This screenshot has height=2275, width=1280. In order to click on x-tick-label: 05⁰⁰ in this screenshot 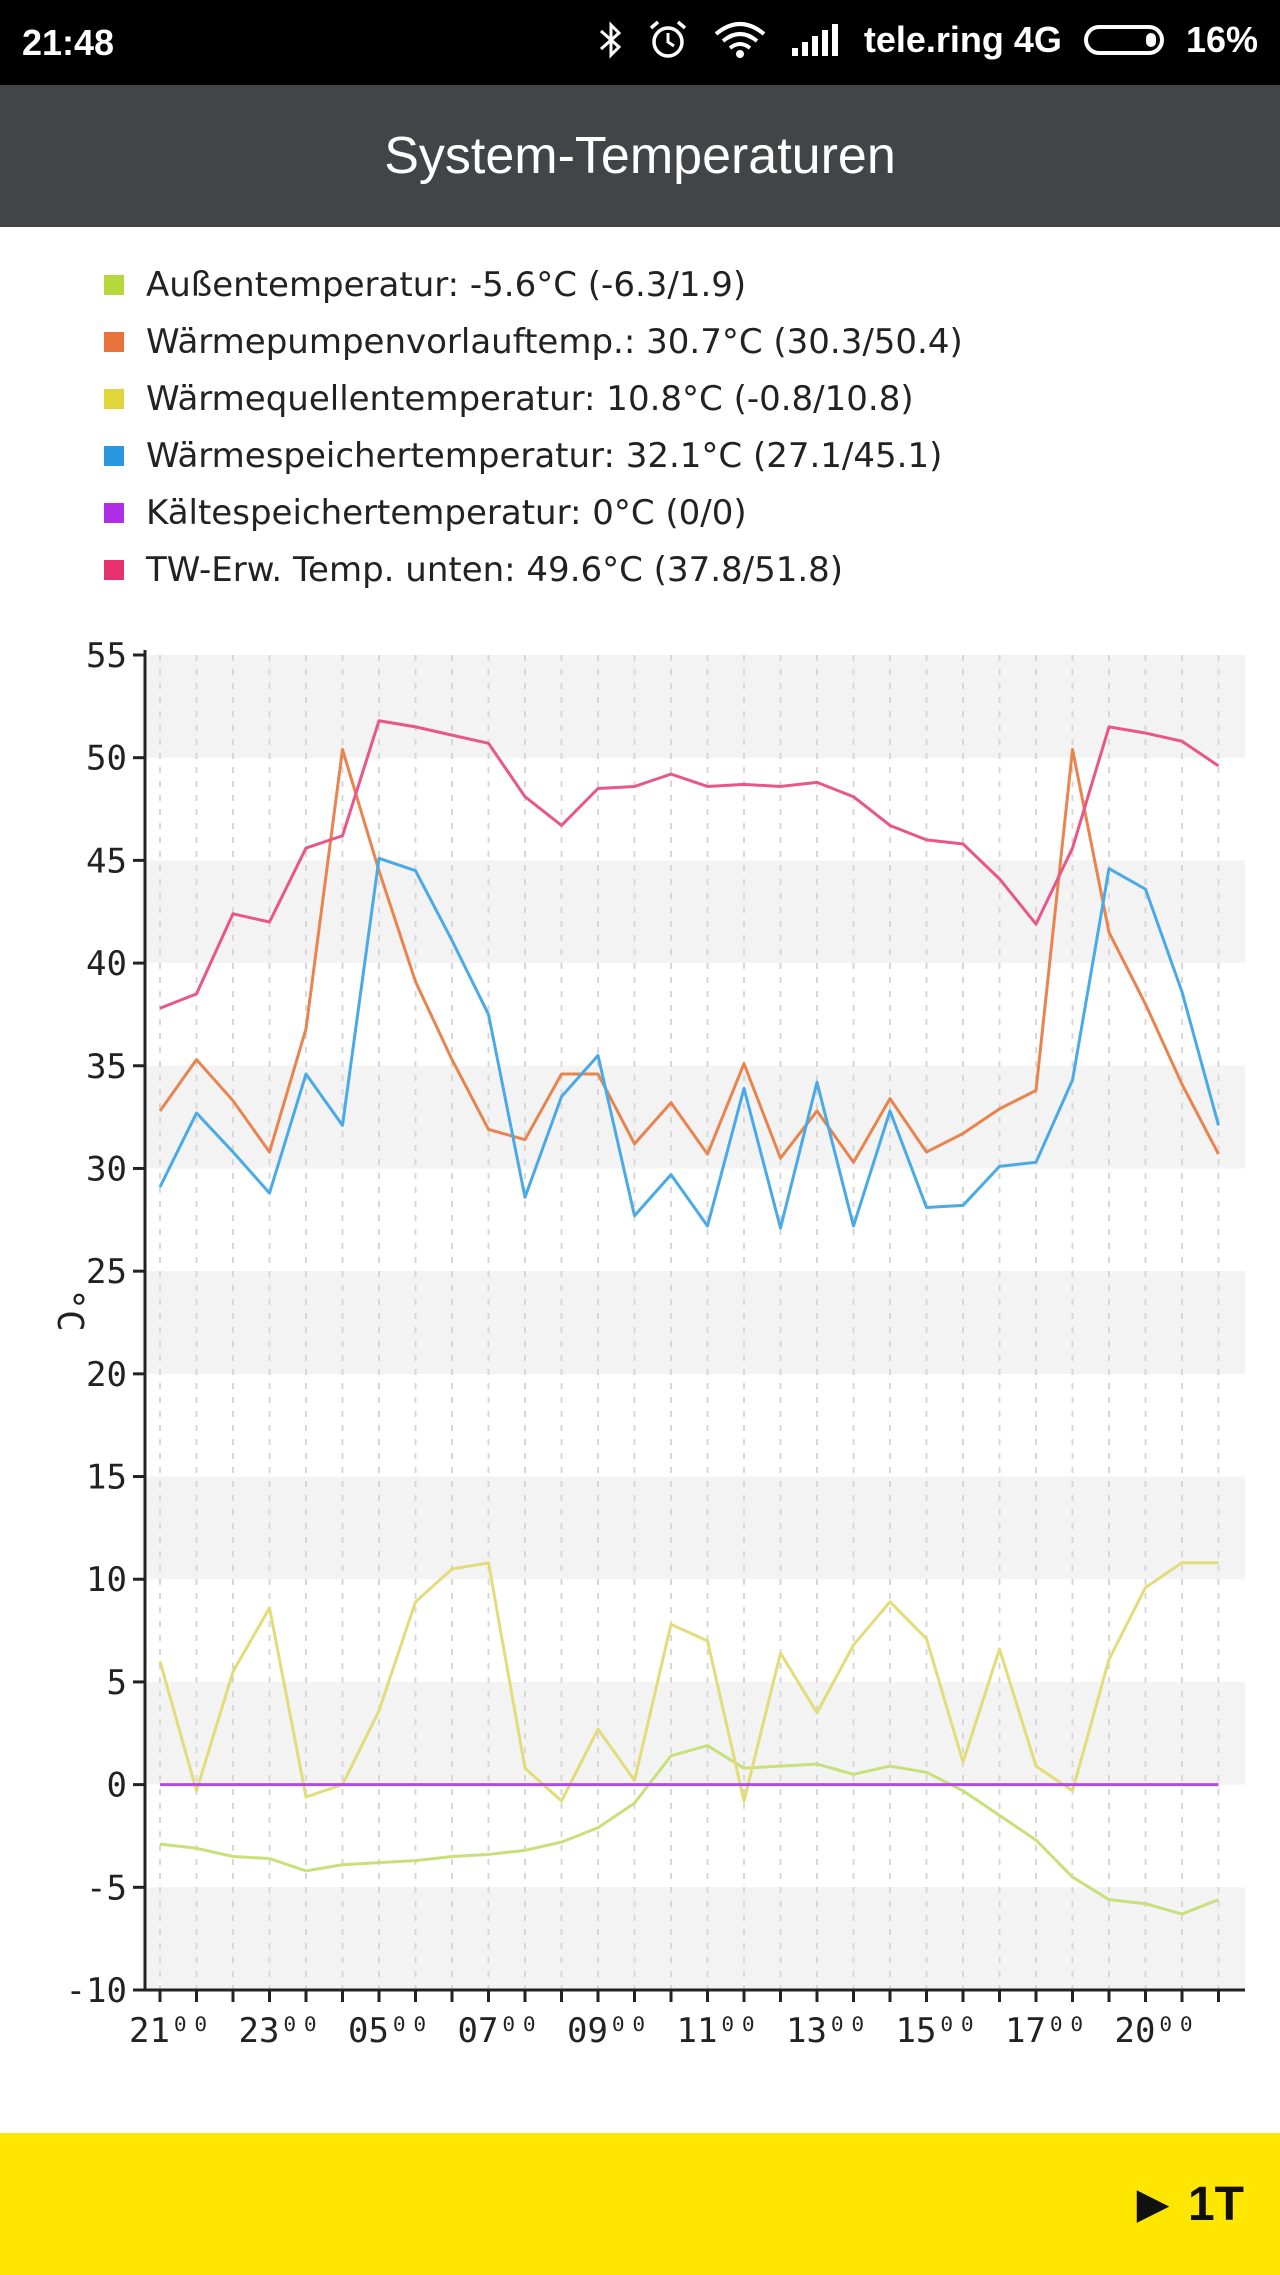, I will do `click(389, 2031)`.